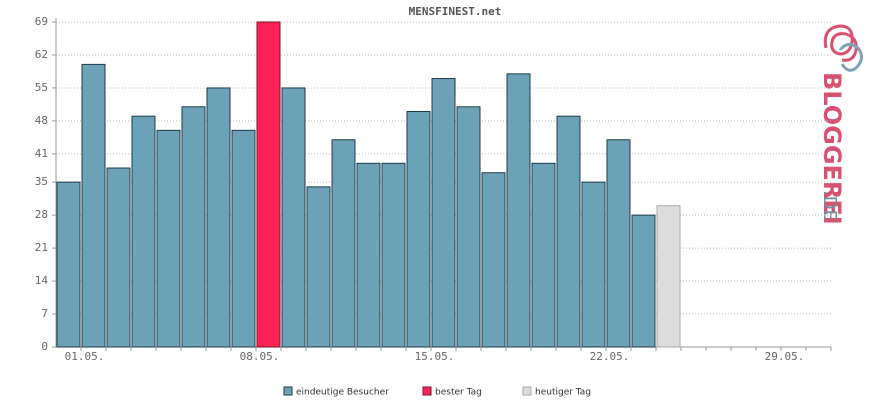 This screenshot has width=870, height=400. Describe the element at coordinates (41, 153) in the screenshot. I see `y-tick-label: 41` at that location.